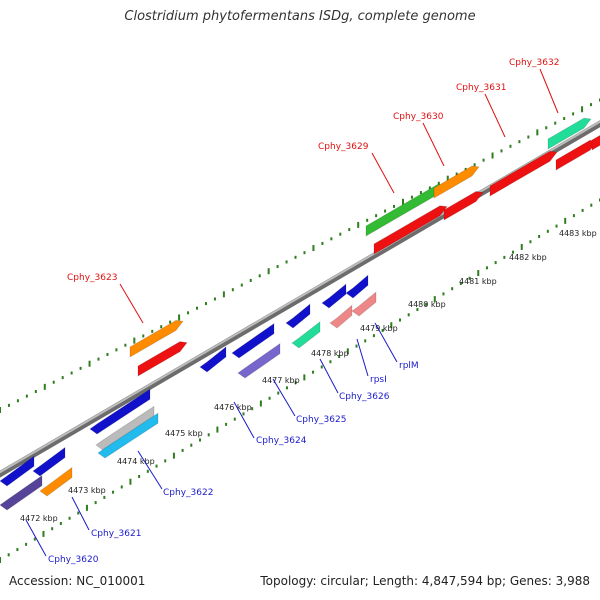 This screenshot has height=600, width=600. I want to click on kbp-tick-label: 4476 kbp, so click(233, 407).